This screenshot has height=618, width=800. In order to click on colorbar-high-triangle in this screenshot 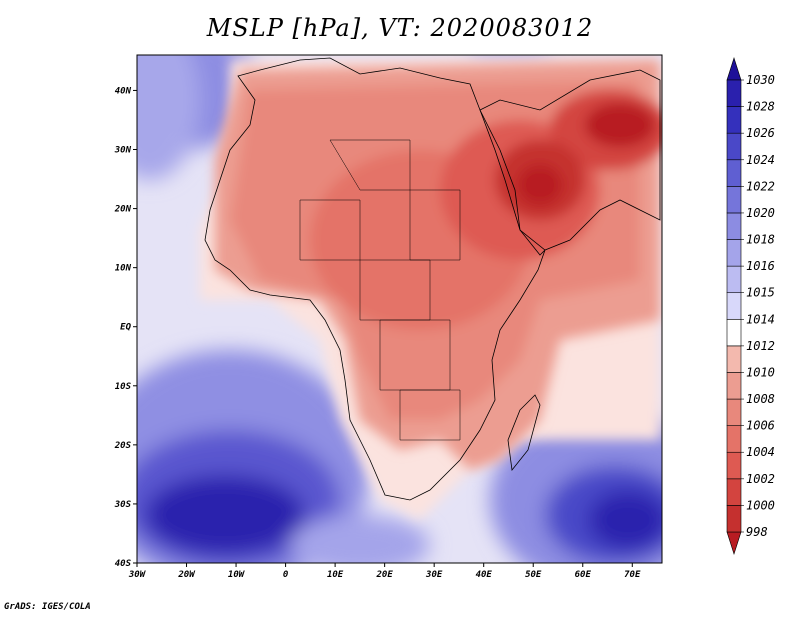, I will do `click(734, 69)`.